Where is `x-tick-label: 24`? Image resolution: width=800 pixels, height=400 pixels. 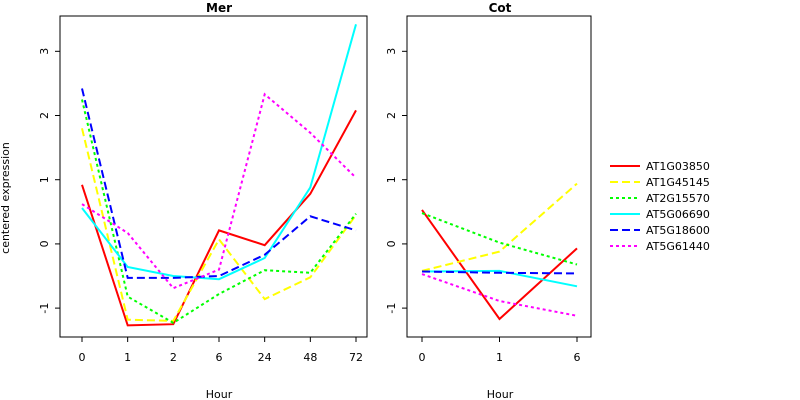 x-tick-label: 24 is located at coordinates (265, 357).